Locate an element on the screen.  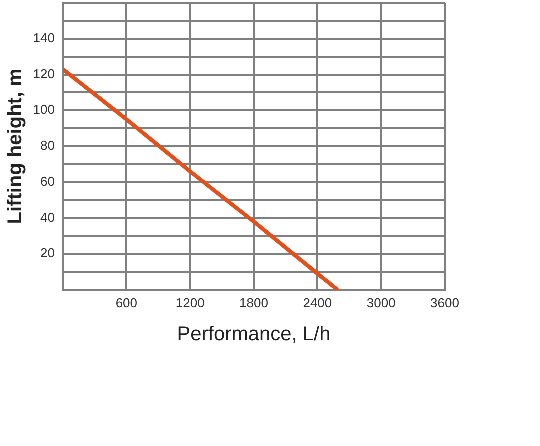
x-tick-label: 1200 is located at coordinates (190, 302).